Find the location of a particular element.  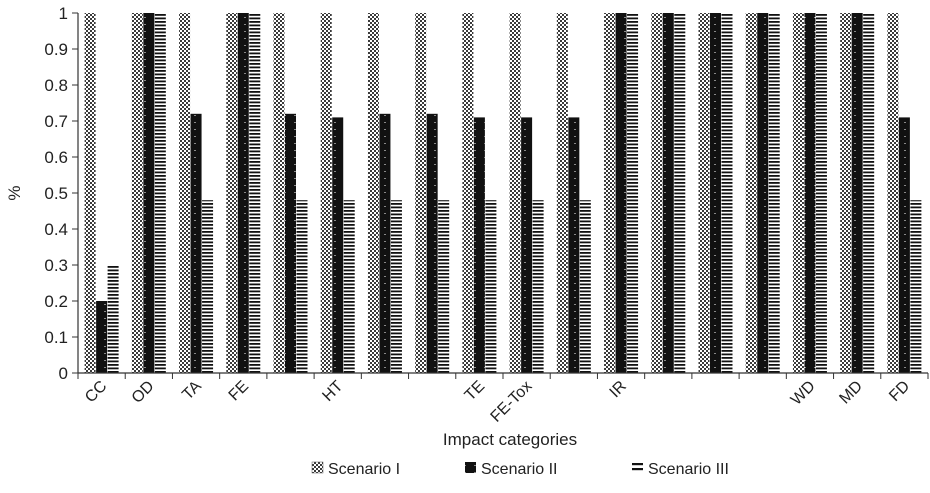

x-category-label: IR is located at coordinates (618, 389).